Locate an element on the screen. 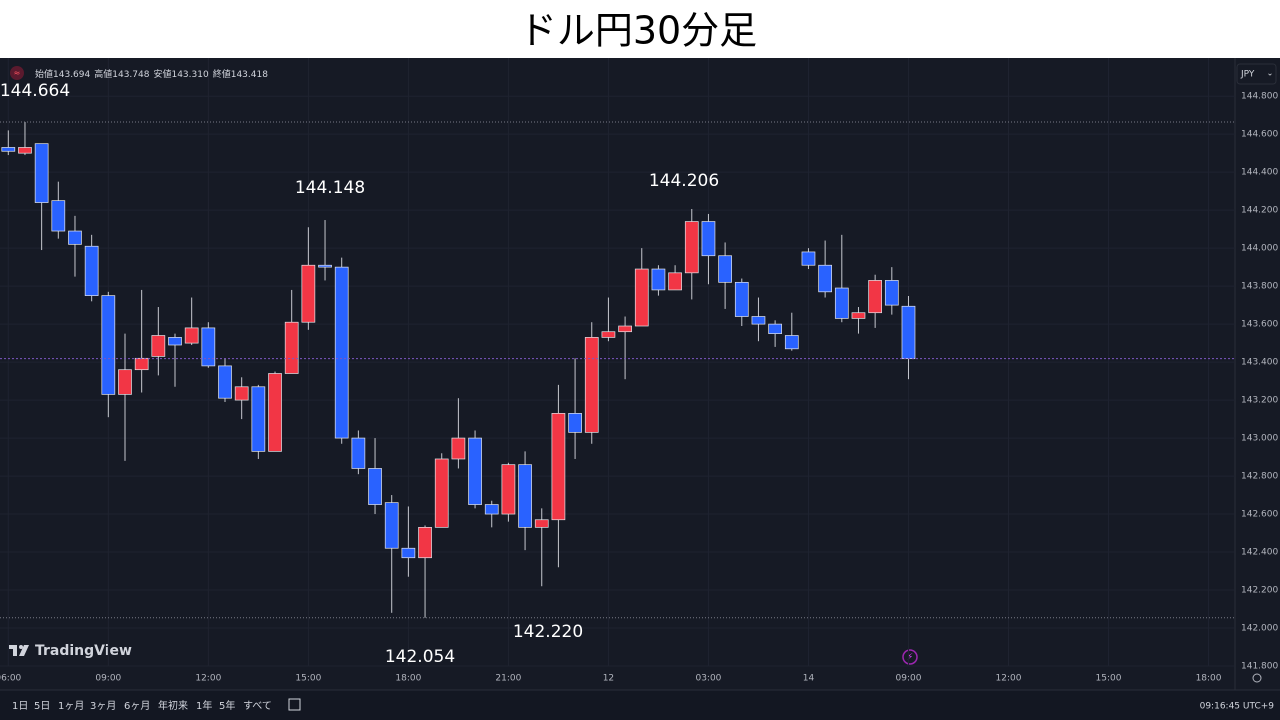 The image size is (1280, 720). range-button: 年初来 is located at coordinates (173, 705).